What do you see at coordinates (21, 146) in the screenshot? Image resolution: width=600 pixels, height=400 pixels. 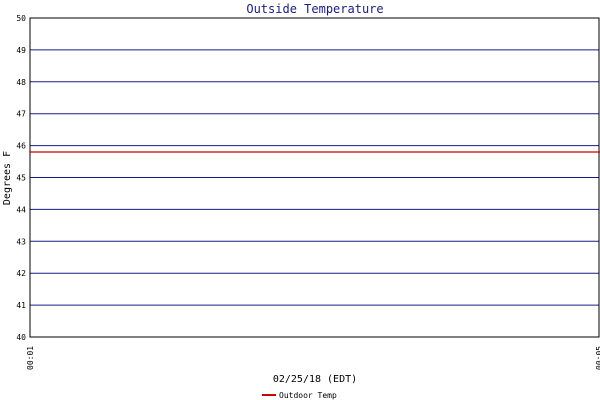 I see `y-tick-label: 46` at bounding box center [21, 146].